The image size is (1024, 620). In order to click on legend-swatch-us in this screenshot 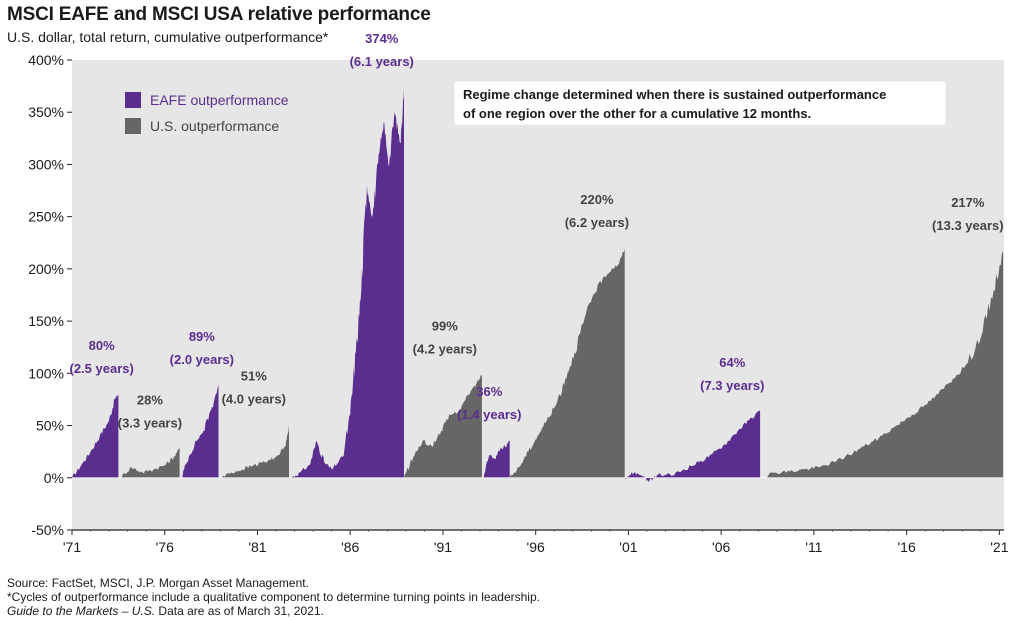, I will do `click(133, 126)`.